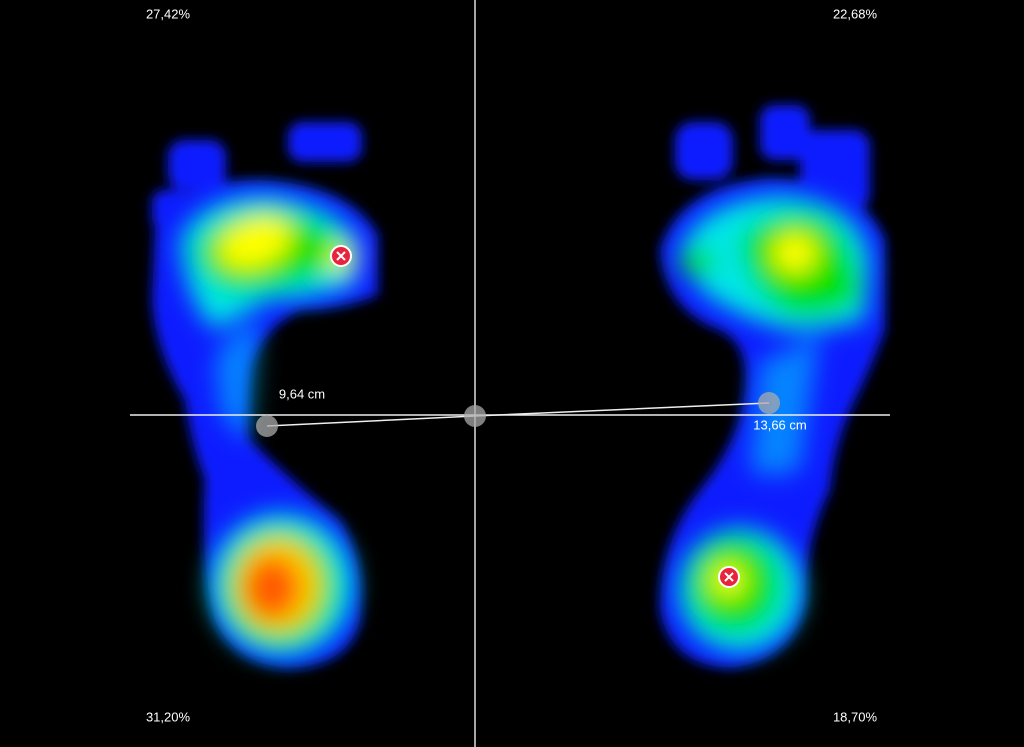 The image size is (1024, 747). Describe the element at coordinates (168, 716) in the screenshot. I see `quadrant-percent: 31,20%` at that location.